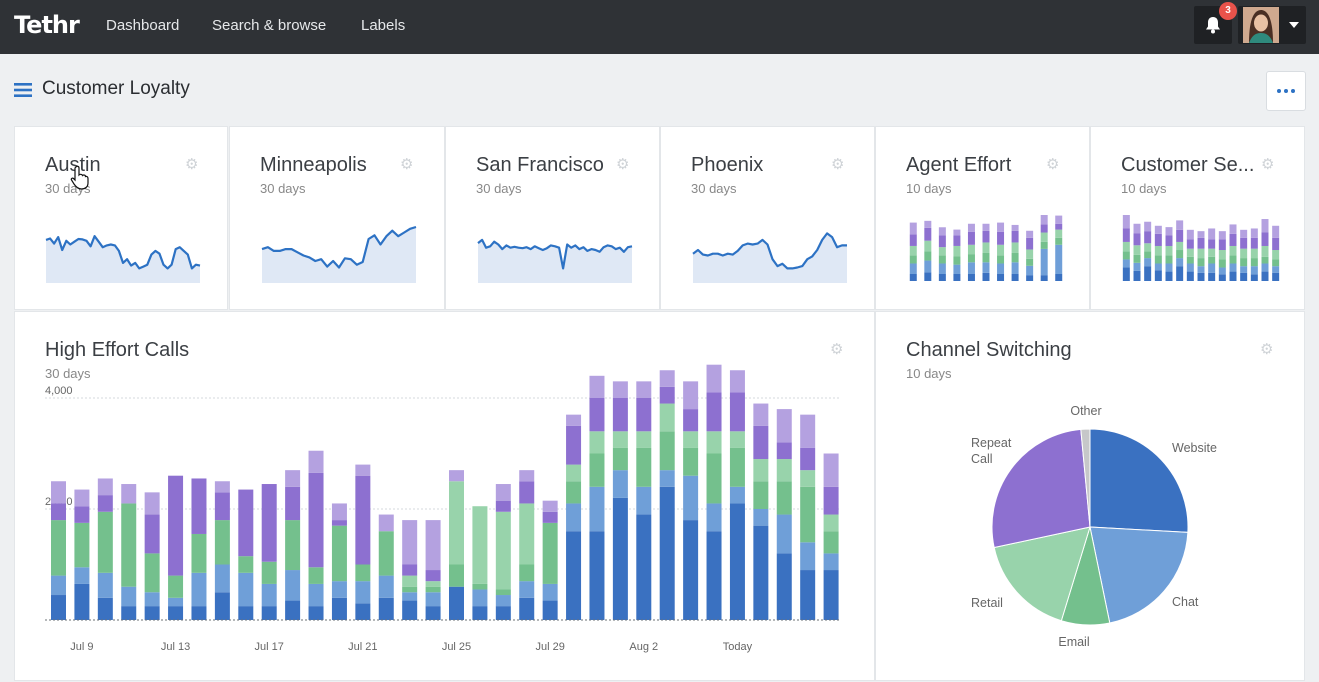 Image resolution: width=1319 pixels, height=682 pixels. Describe the element at coordinates (643, 647) in the screenshot. I see `x-tick-label: Aug 2` at that location.